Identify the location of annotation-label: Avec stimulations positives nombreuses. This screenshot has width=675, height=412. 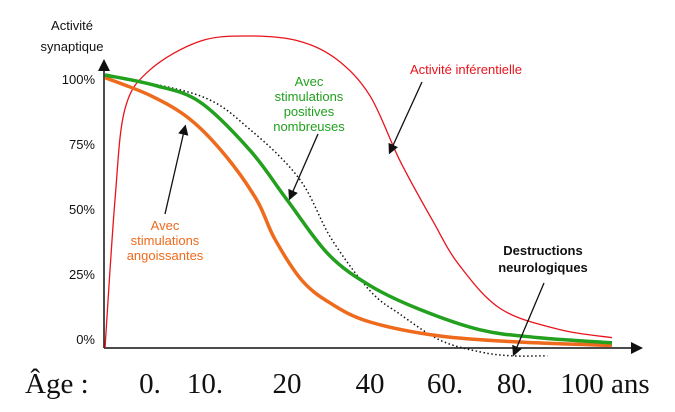
(309, 104).